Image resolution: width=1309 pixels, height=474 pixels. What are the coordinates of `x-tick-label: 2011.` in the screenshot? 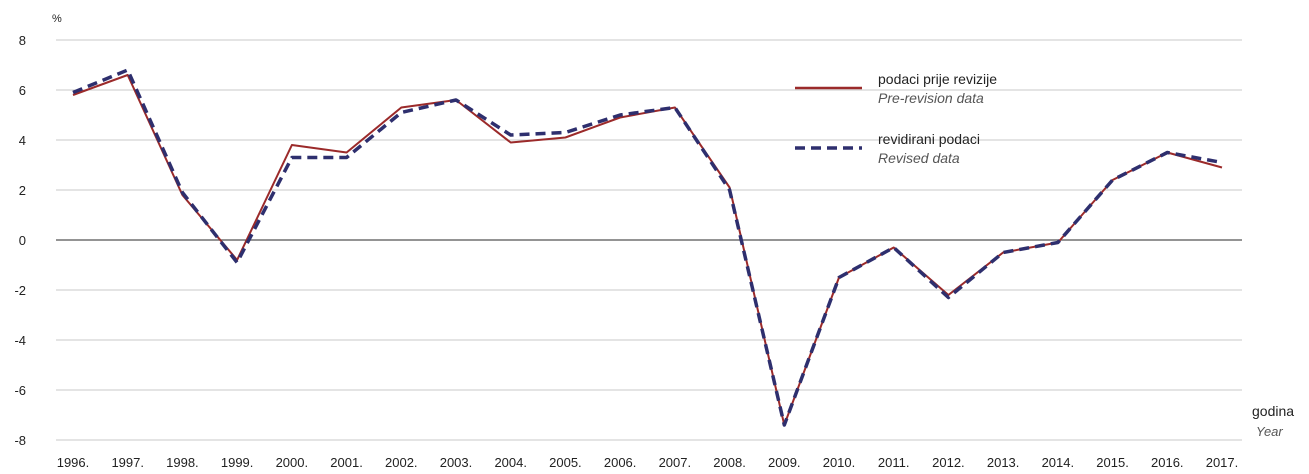 It's located at (894, 462).